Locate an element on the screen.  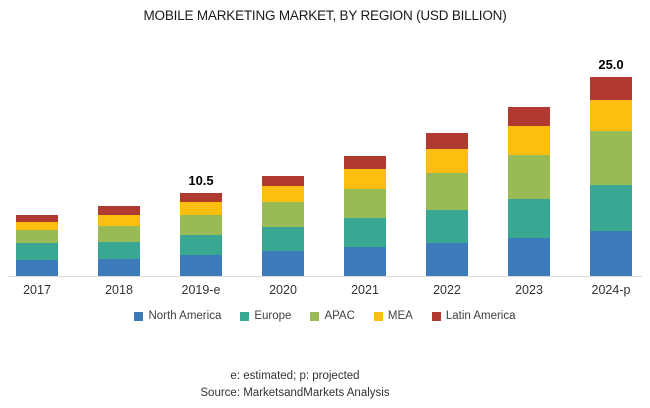
segment-mea-2023 is located at coordinates (529, 140).